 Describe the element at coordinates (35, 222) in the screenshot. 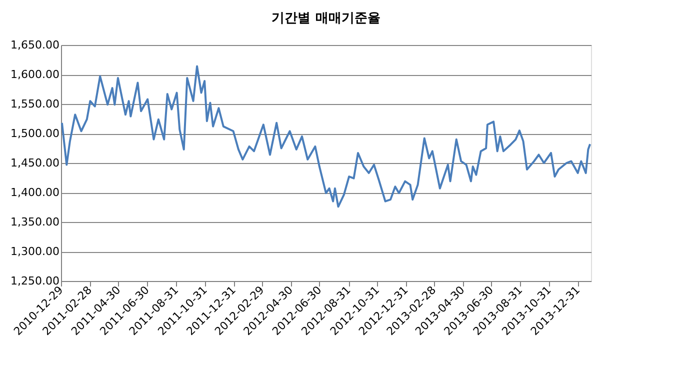

I see `y-tick-label: 1,350.00` at that location.